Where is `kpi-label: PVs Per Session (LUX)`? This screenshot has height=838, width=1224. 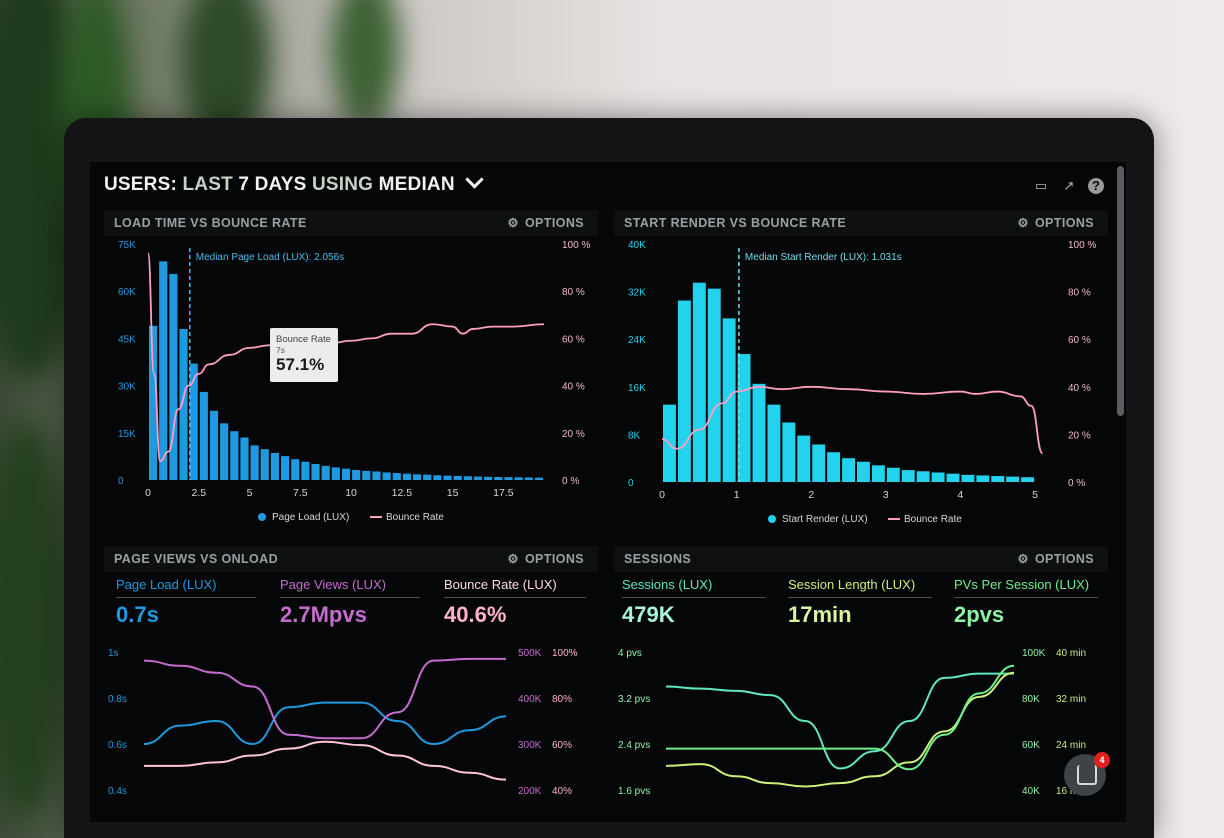 kpi-label: PVs Per Session (LUX) is located at coordinates (1022, 584).